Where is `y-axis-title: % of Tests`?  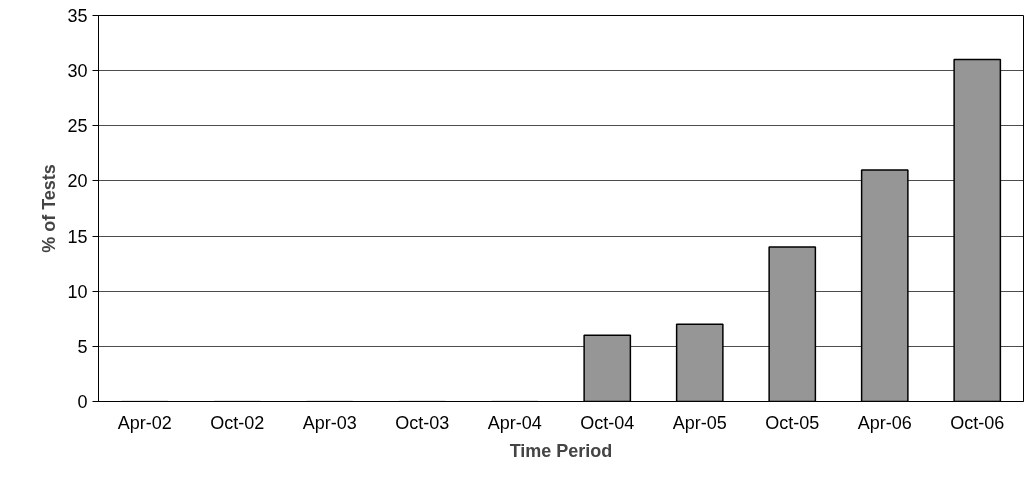
y-axis-title: % of Tests is located at coordinates (49, 208).